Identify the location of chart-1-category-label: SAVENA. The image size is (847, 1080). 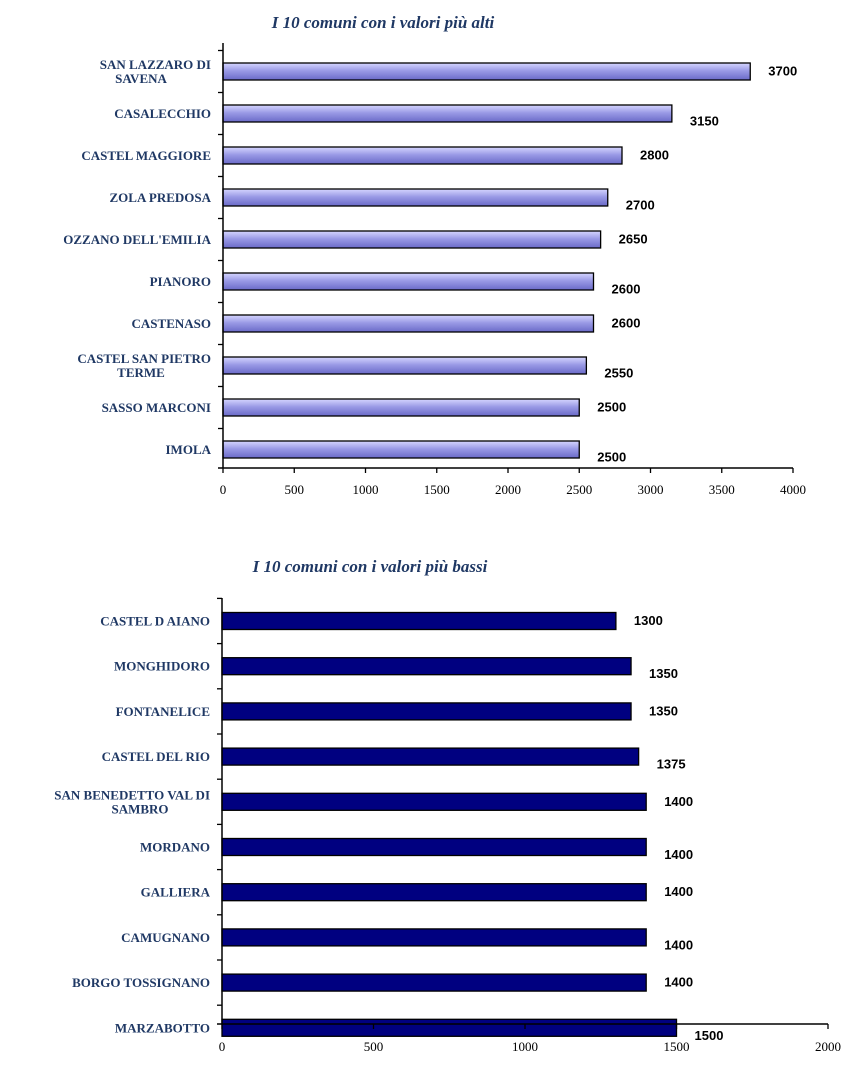
(141, 78).